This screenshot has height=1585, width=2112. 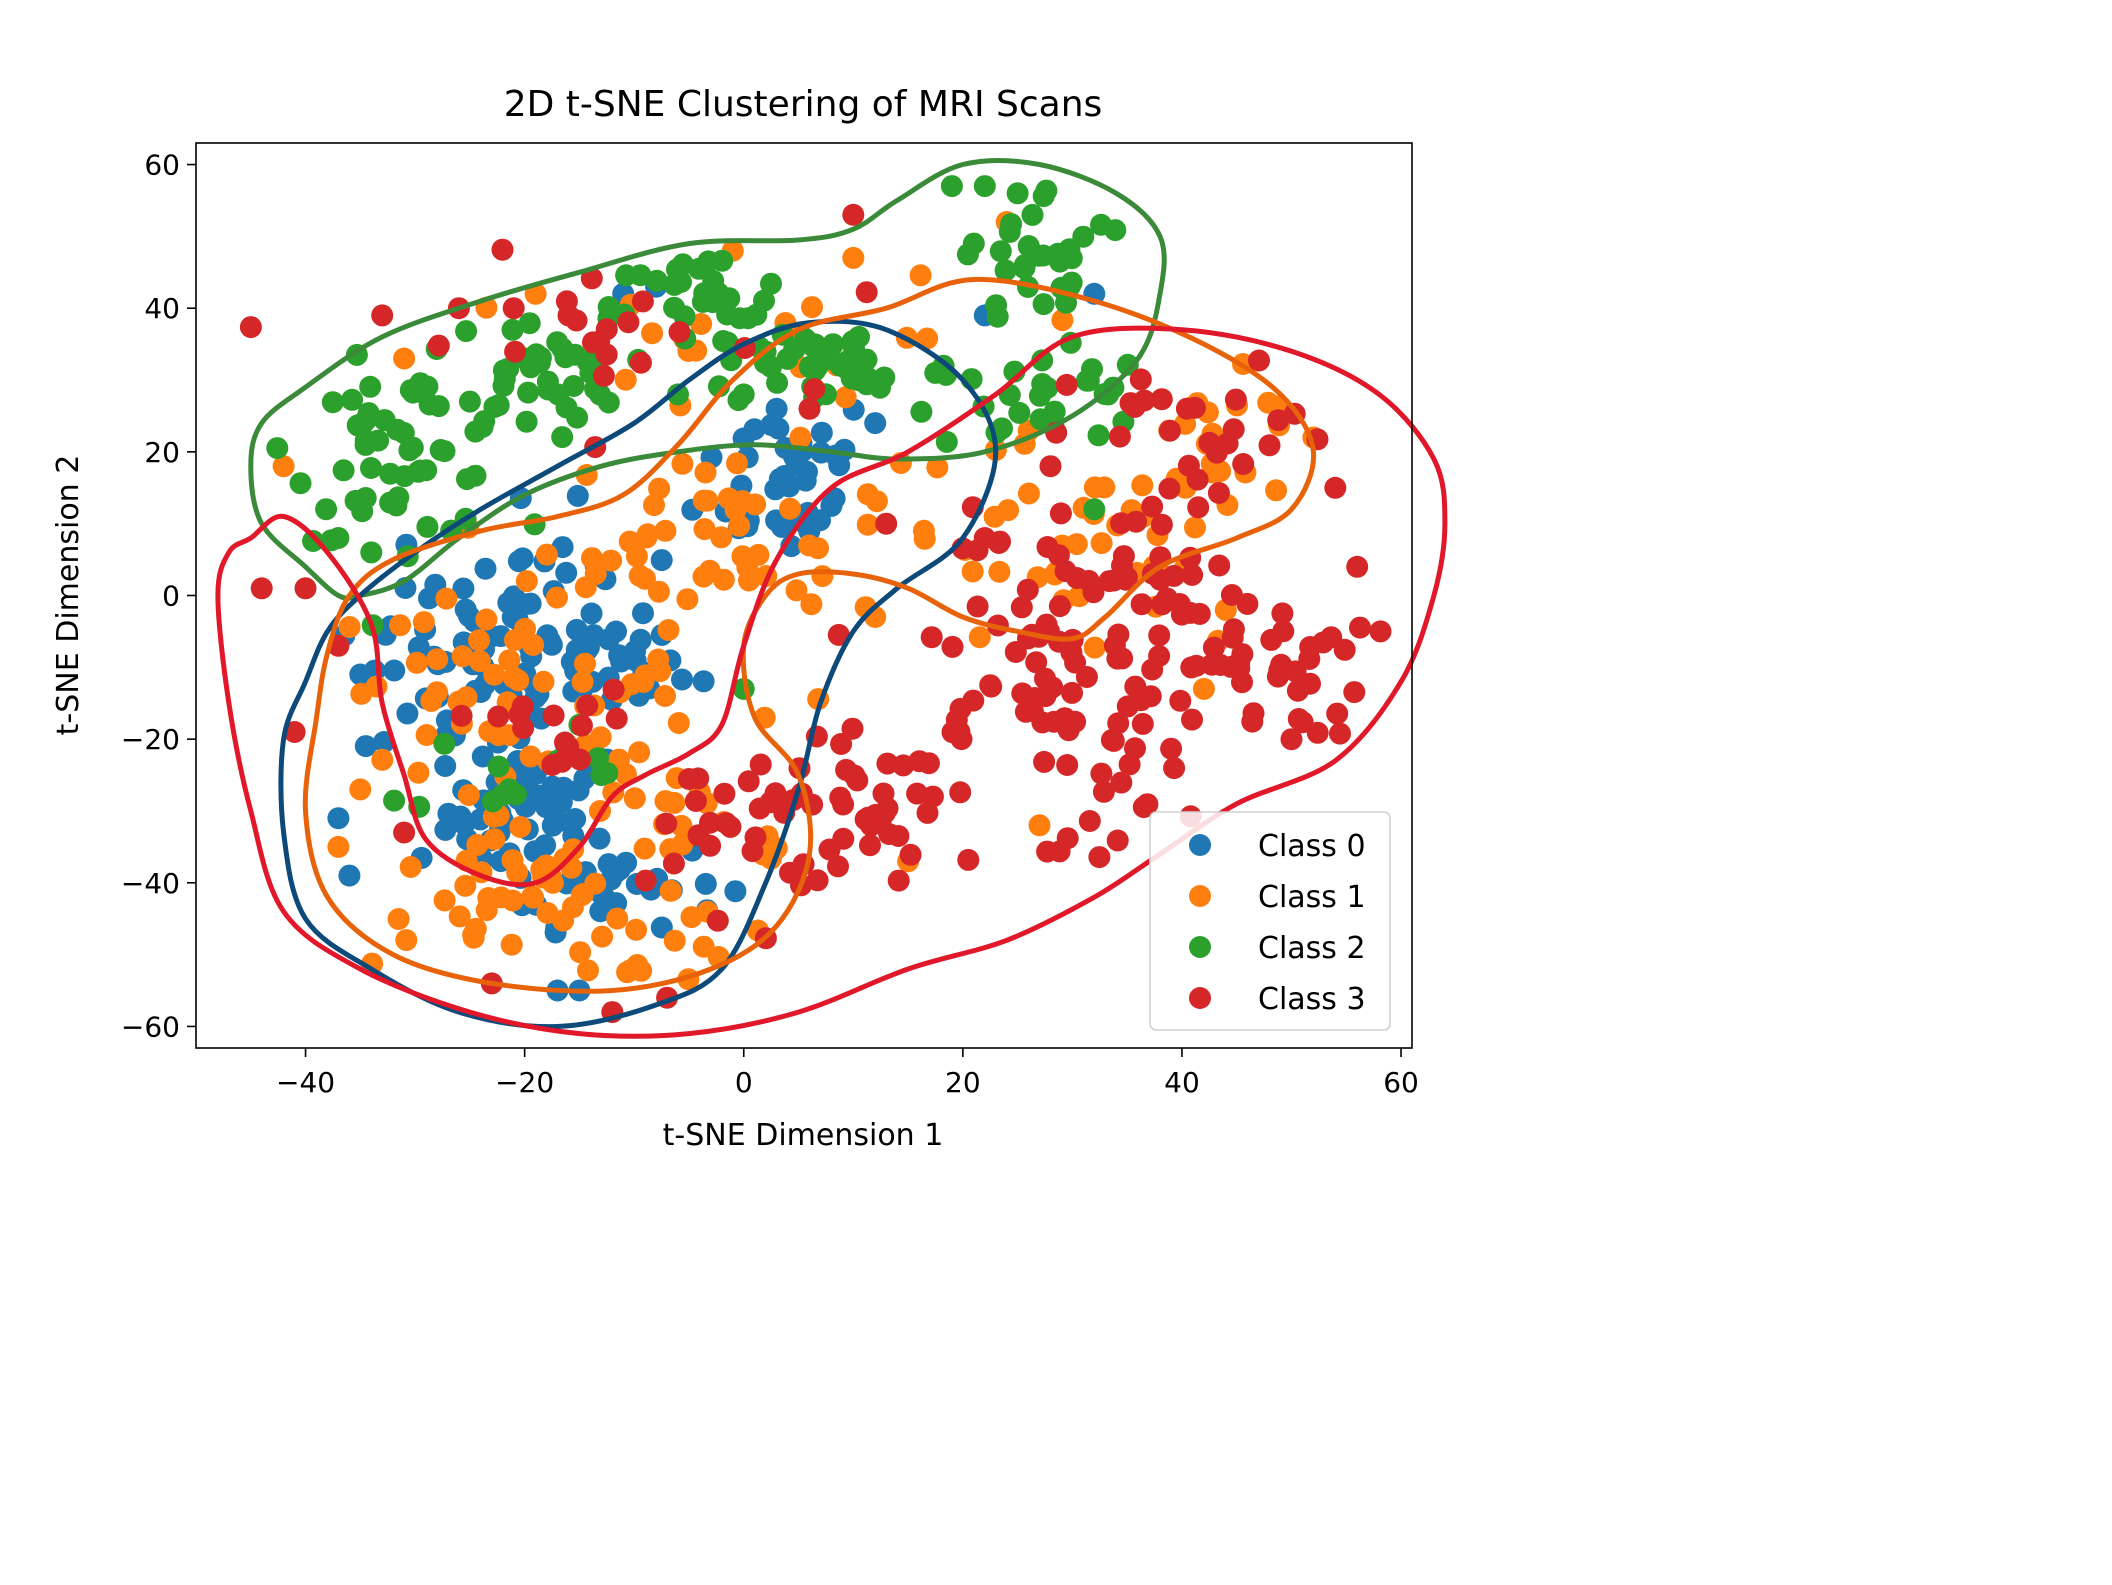 I want to click on legend-label: Class 2, so click(x=1312, y=948).